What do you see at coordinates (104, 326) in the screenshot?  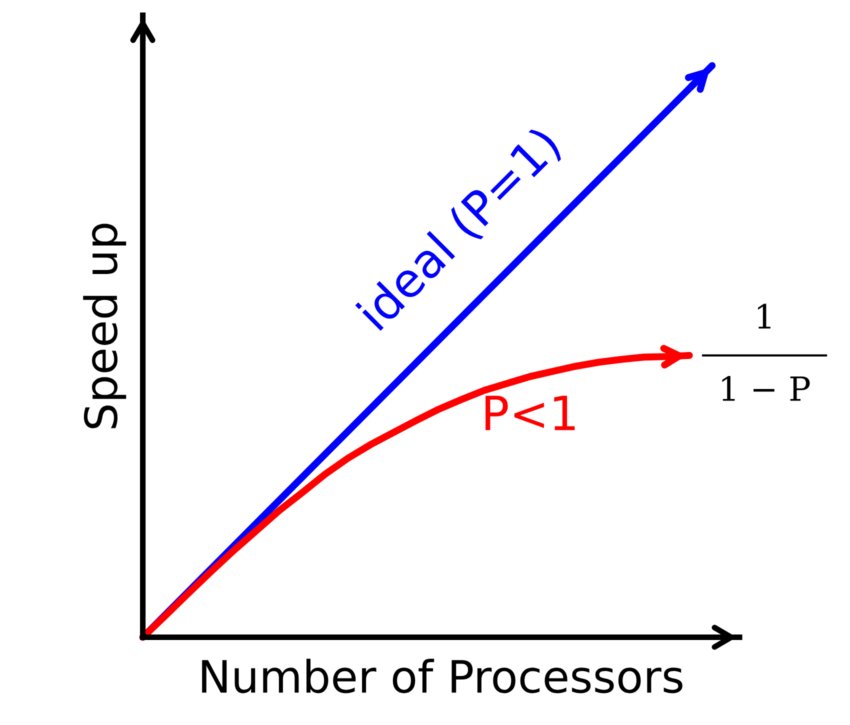 I see `y-axis-title: Speed up` at bounding box center [104, 326].